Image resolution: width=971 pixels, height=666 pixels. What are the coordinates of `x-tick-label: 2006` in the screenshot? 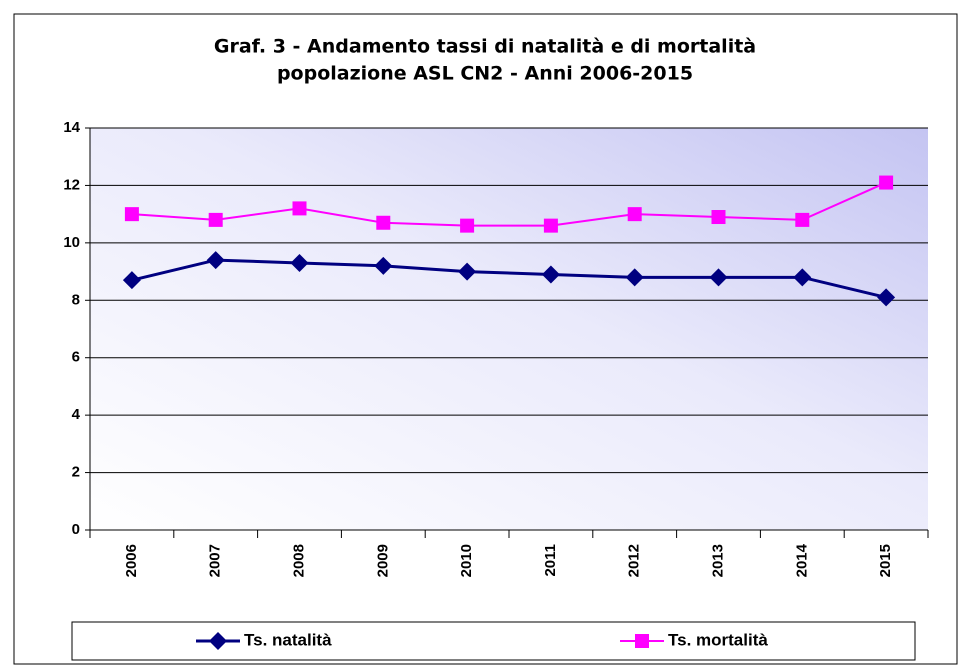 It's located at (131, 560).